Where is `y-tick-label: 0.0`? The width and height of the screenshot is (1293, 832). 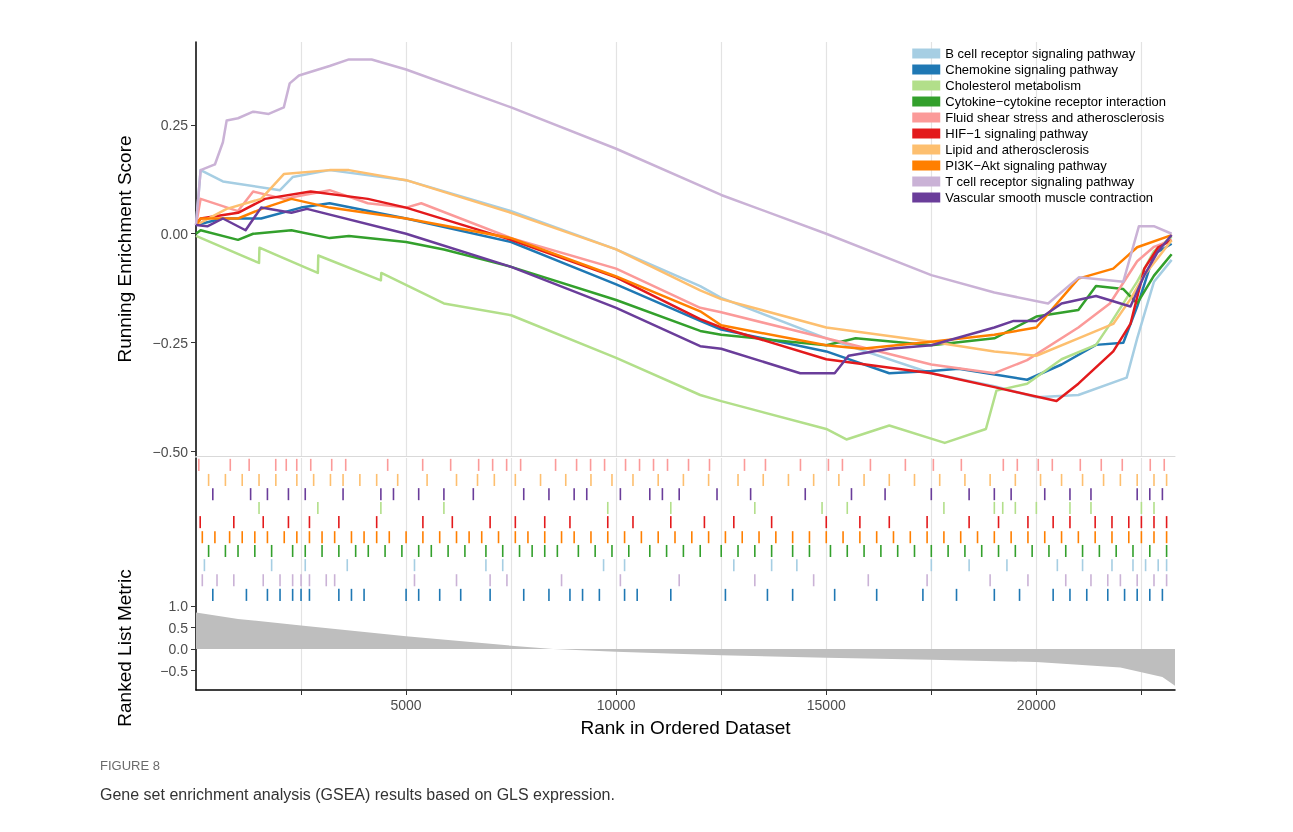 y-tick-label: 0.0 is located at coordinates (178, 649).